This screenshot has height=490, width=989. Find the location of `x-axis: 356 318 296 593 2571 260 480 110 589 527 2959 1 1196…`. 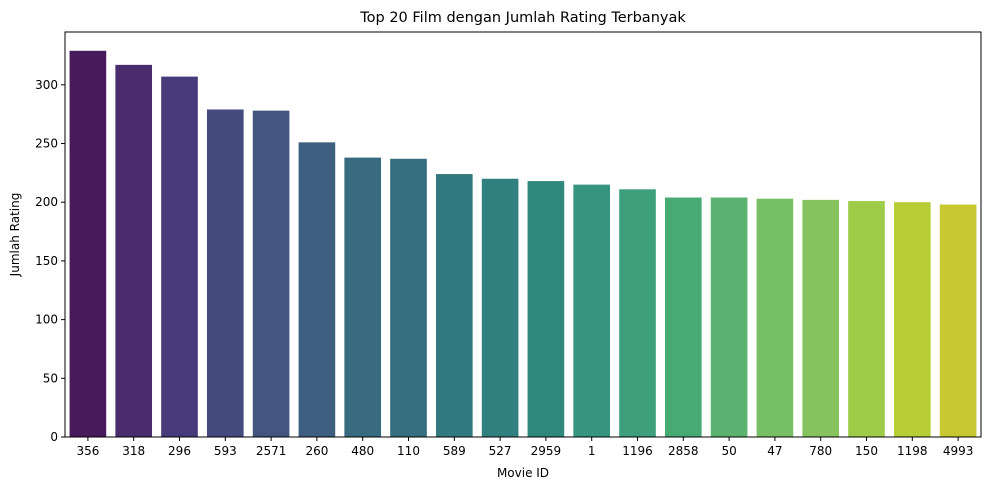

x-axis: 356 318 296 593 2571 260 480 110 589 527 2959 1 1196… is located at coordinates (524, 447).